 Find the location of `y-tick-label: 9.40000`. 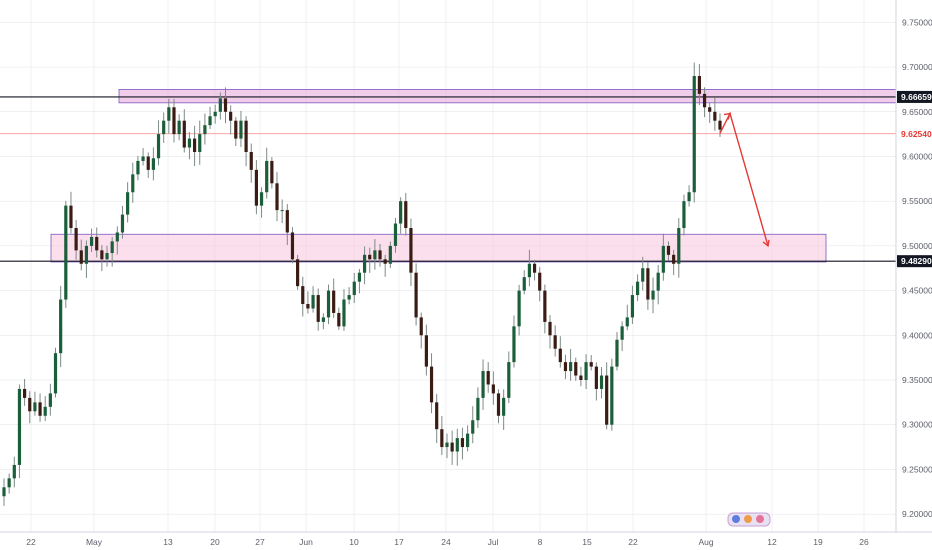

y-tick-label: 9.40000 is located at coordinates (917, 335).